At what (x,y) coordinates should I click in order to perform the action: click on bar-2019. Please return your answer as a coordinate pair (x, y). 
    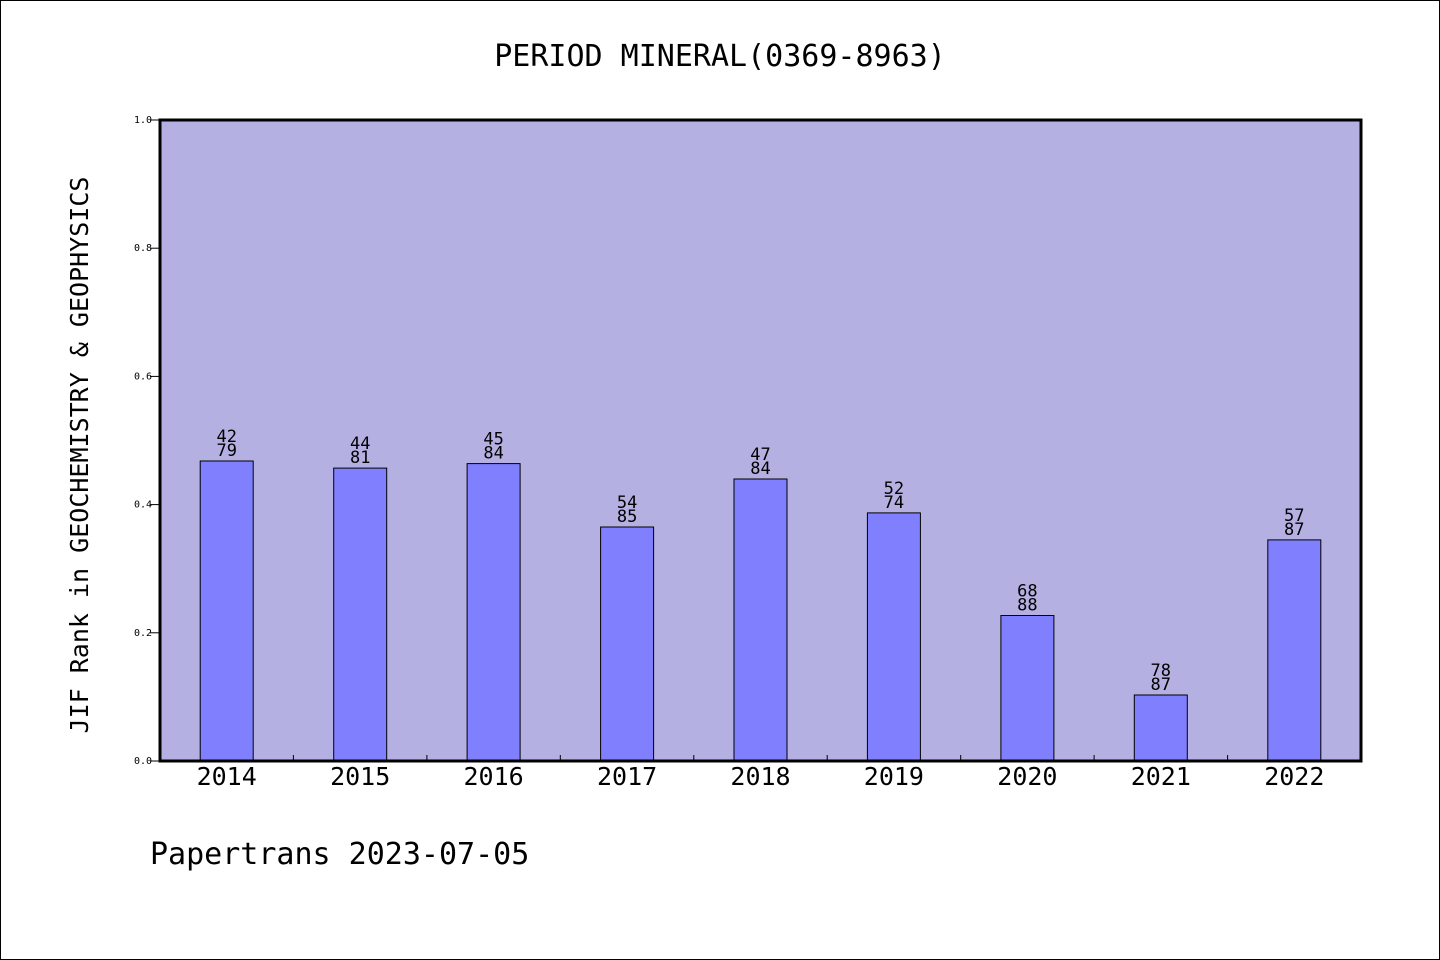
    Looking at the image, I should click on (893, 637).